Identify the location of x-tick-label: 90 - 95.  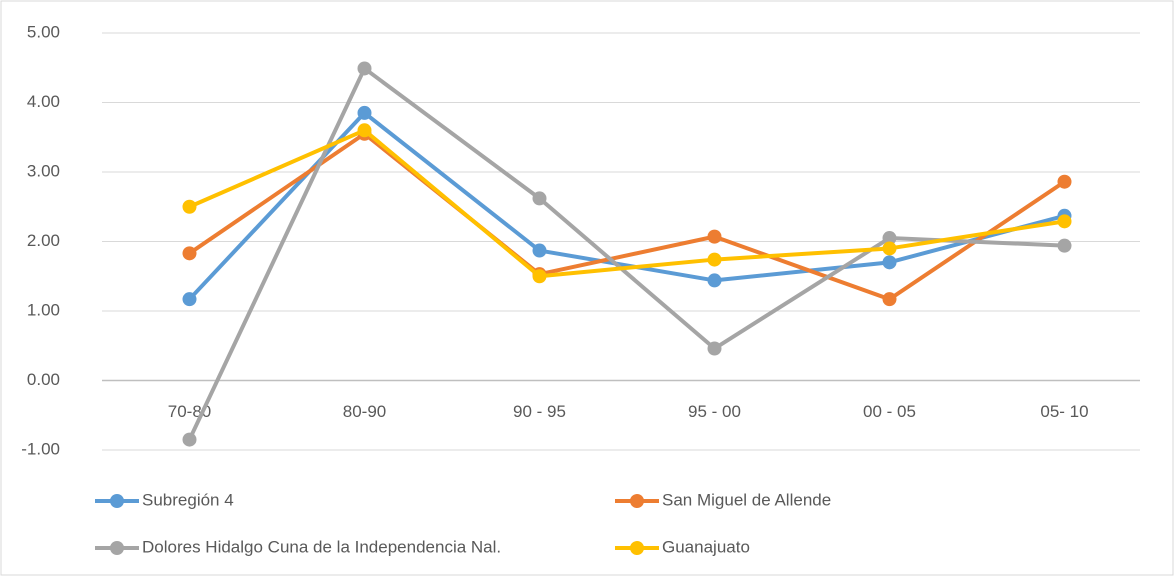
(539, 411).